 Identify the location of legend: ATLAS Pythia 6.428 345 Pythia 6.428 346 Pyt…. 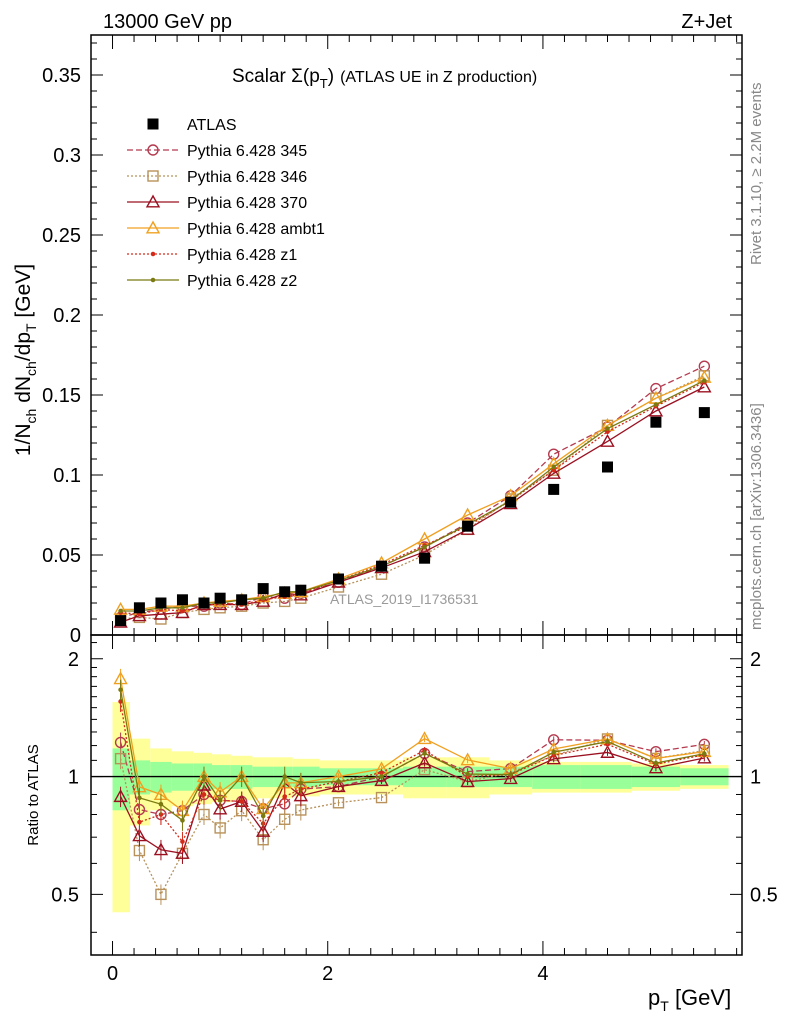
(226, 203).